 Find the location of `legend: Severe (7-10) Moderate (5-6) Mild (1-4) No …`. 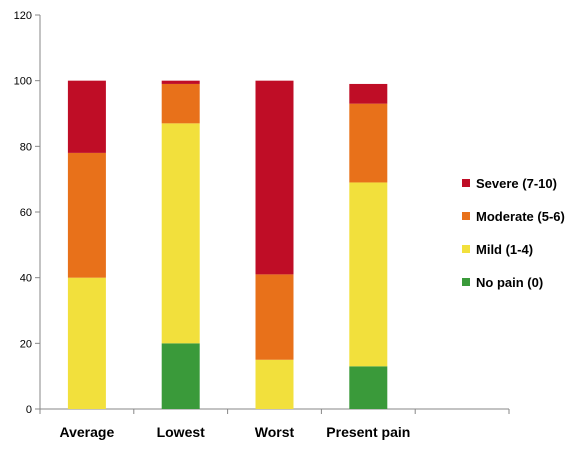

legend: Severe (7-10) Moderate (5-6) Mild (1-4) No … is located at coordinates (513, 233).